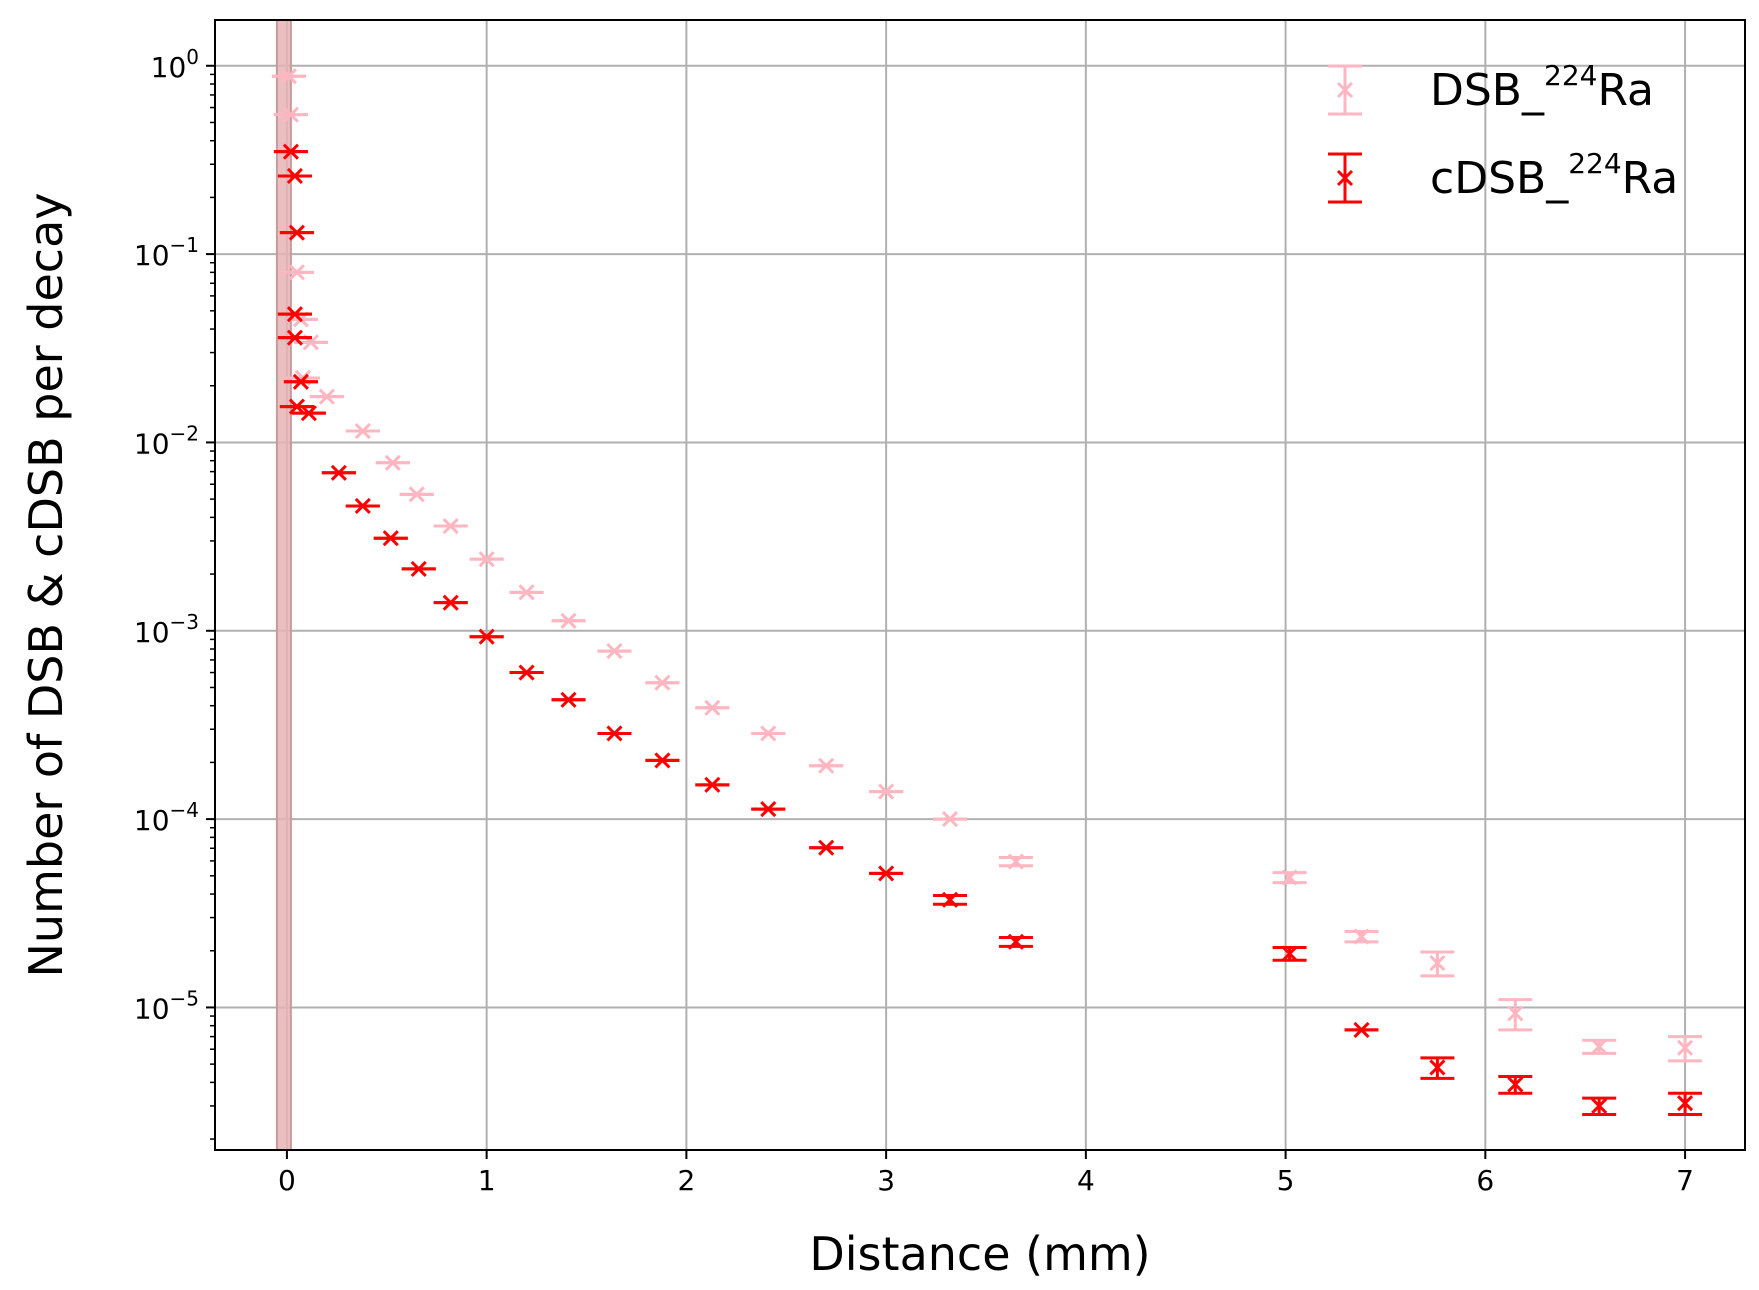 The width and height of the screenshot is (1759, 1290). Describe the element at coordinates (686, 1180) in the screenshot. I see `x-tick-label: 2` at that location.